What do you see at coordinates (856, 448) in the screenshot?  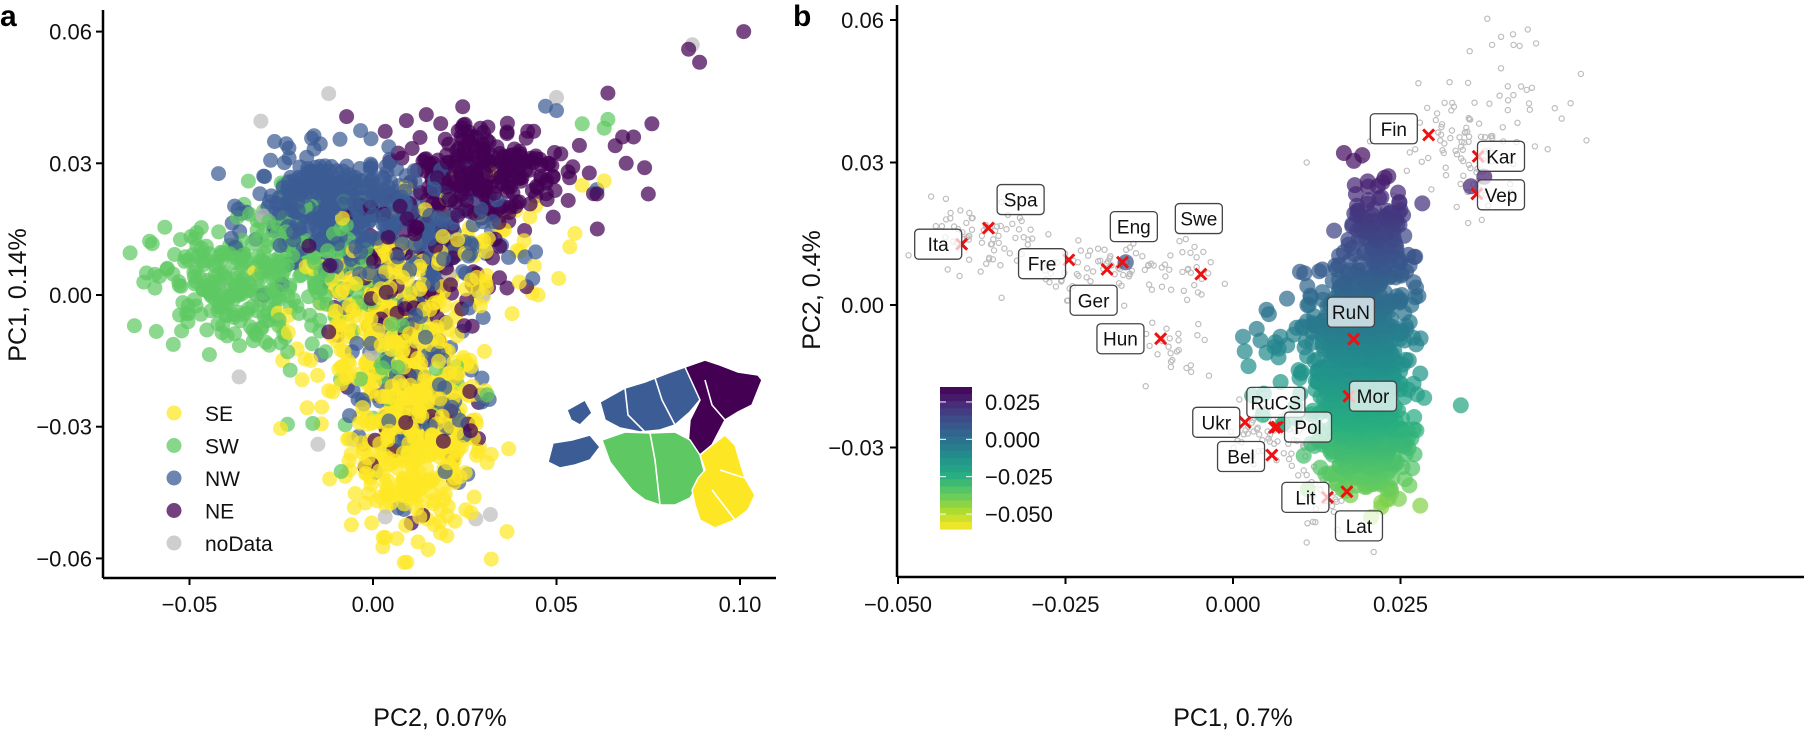 I see `y-tick-label: −0.03` at bounding box center [856, 448].